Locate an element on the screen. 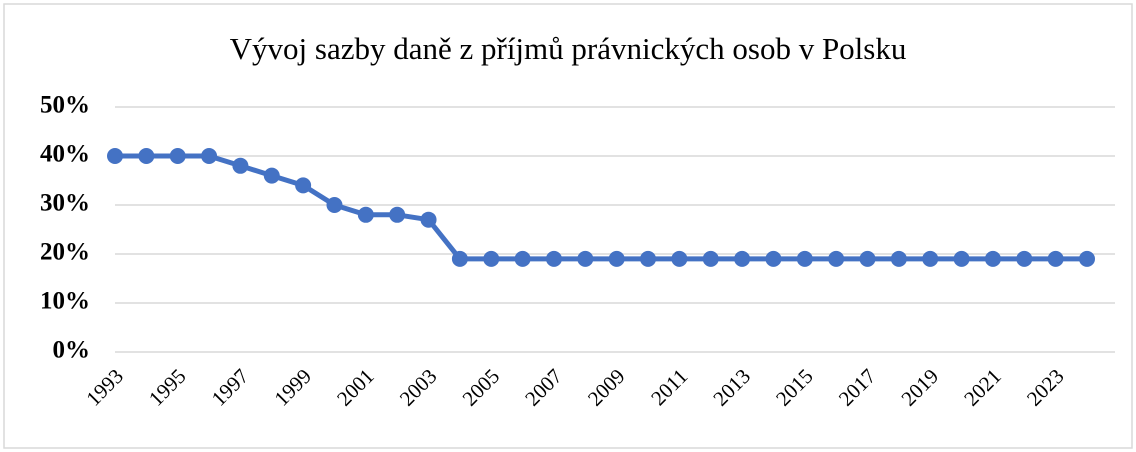 This screenshot has height=452, width=1136. y-tick-label: 20% is located at coordinates (65, 252).